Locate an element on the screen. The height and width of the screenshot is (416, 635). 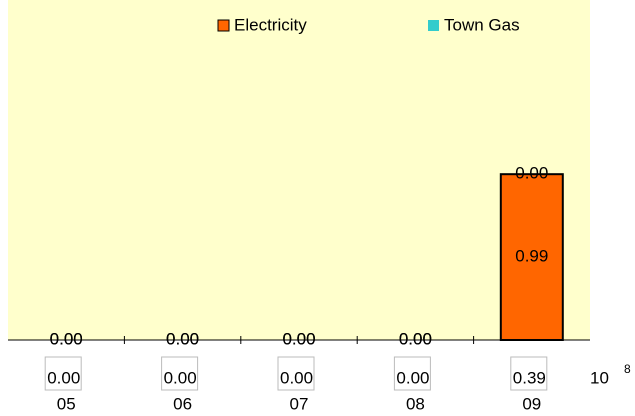
bar-segment is located at coordinates (531, 257).